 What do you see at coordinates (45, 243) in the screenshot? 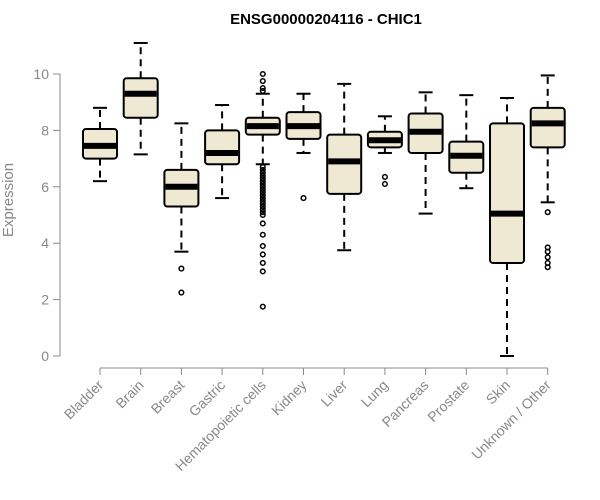
I see `y-tick-label: 4` at bounding box center [45, 243].